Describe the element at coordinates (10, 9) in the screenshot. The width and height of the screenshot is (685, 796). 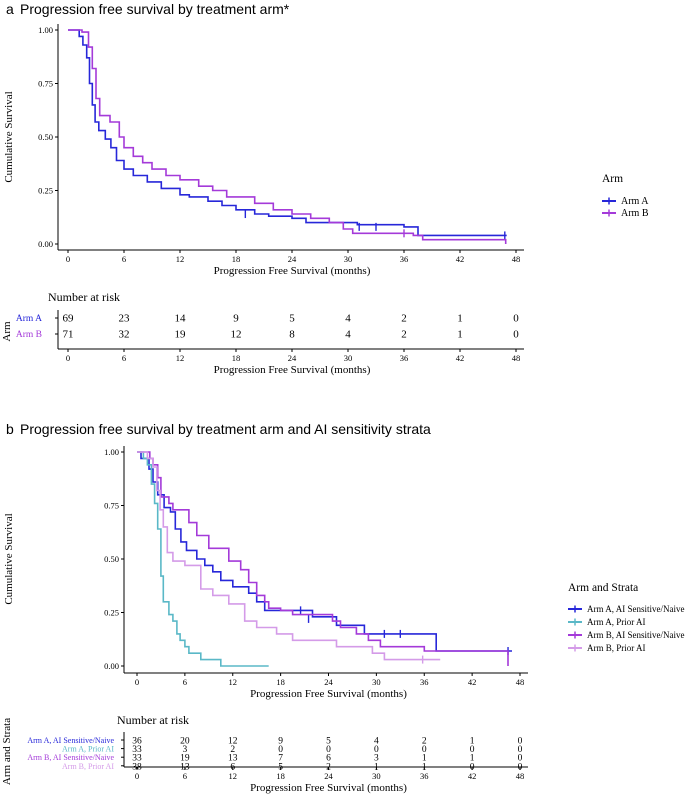
I see `panel-a-letter: a` at that location.